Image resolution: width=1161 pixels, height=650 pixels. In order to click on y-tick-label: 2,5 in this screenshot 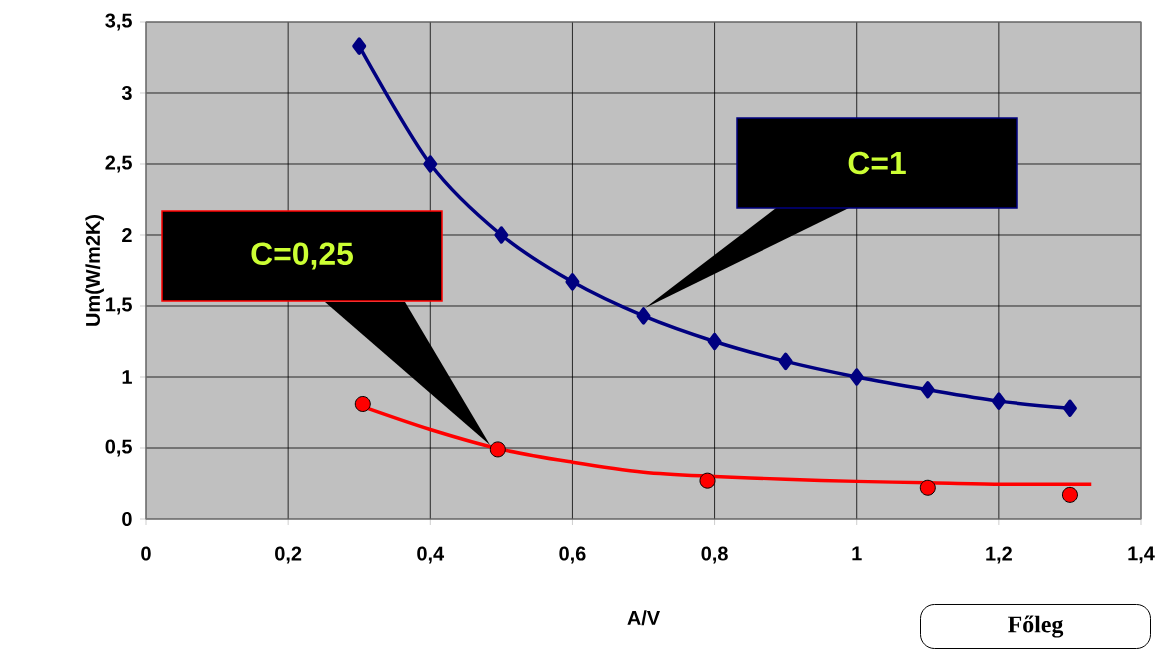, I will do `click(118, 164)`.